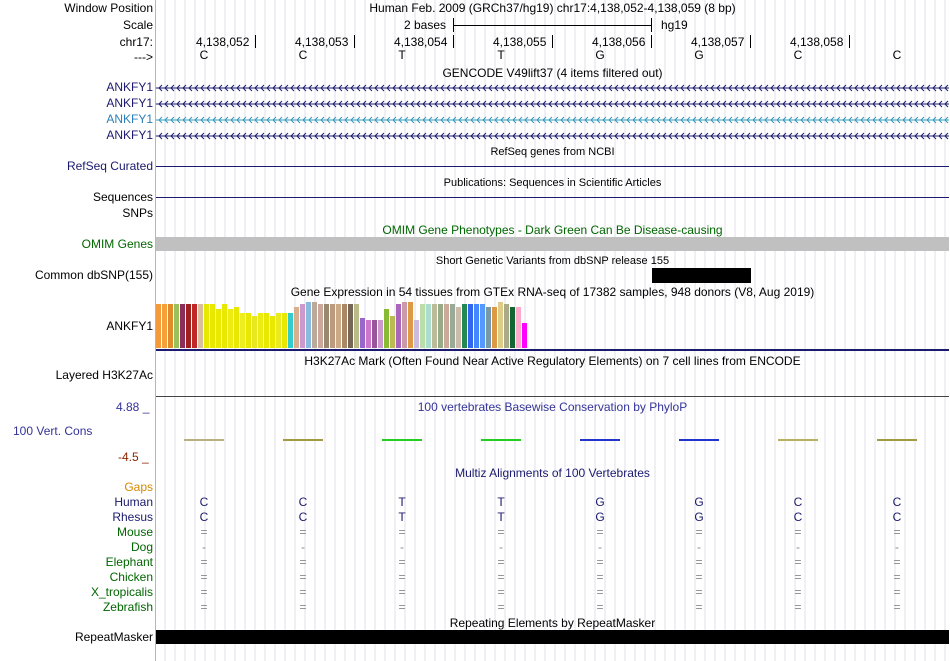 Image resolution: width=950 pixels, height=661 pixels. I want to click on species-label-mouse: Mouse, so click(134, 532).